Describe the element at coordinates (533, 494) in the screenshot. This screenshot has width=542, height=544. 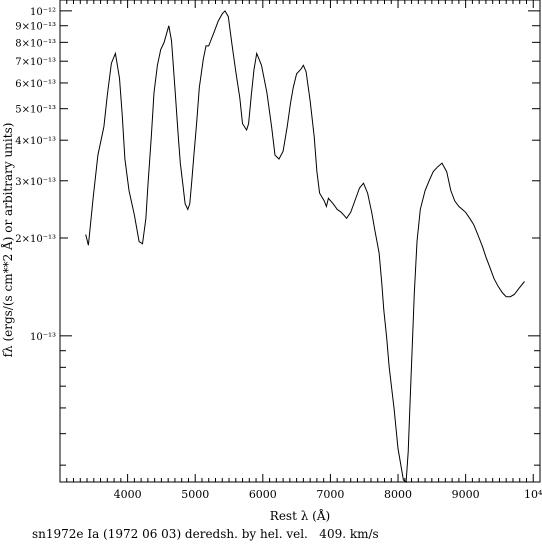
I see `x-tick-label: 10⁴` at that location.